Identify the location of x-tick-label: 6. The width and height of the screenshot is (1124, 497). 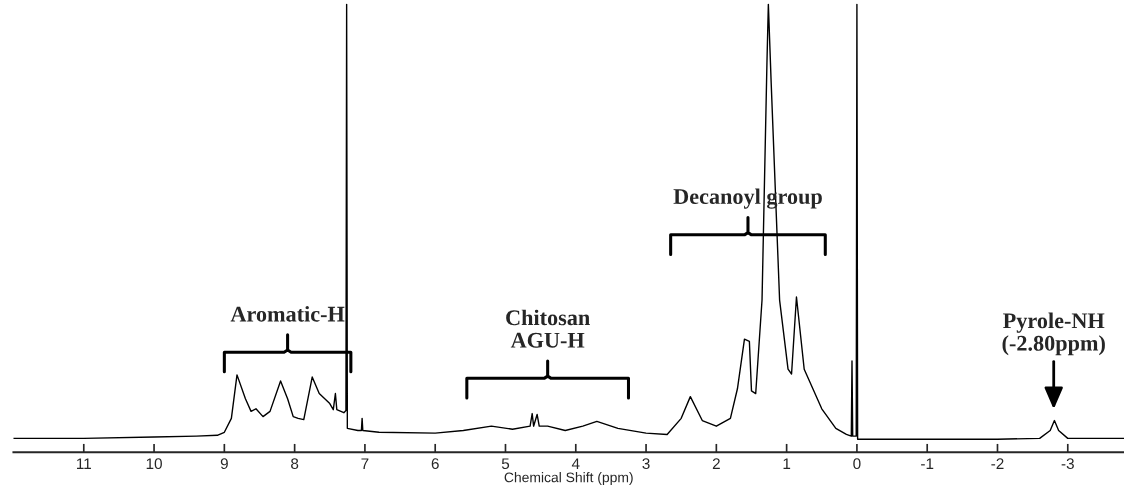
(435, 464).